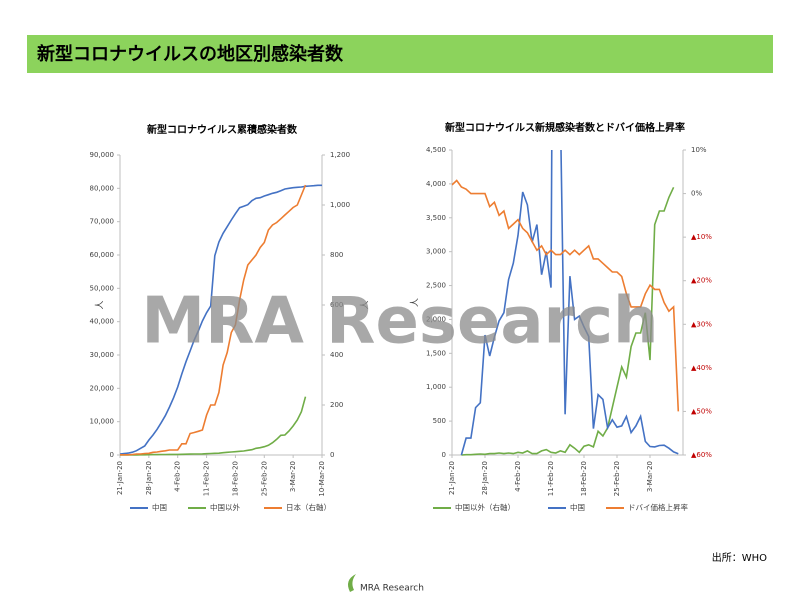 This screenshot has height=600, width=800. I want to click on y-tick-label: 80,000, so click(102, 188).